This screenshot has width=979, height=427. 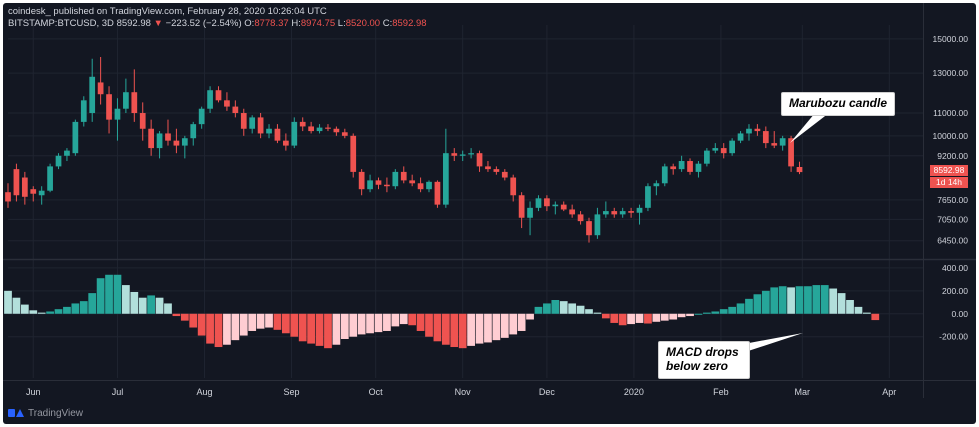 What do you see at coordinates (387, 23) in the screenshot?
I see `close-label: C:` at bounding box center [387, 23].